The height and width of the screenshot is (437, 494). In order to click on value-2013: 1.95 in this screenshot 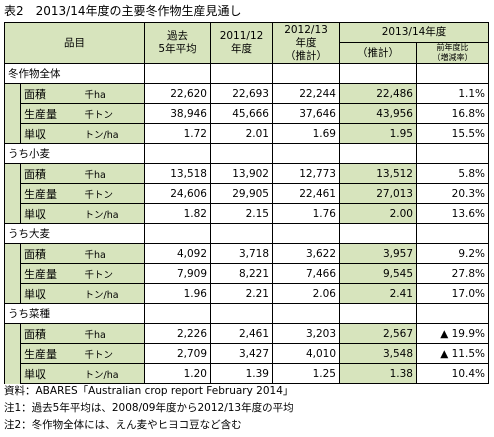, I will do `click(378, 133)`.